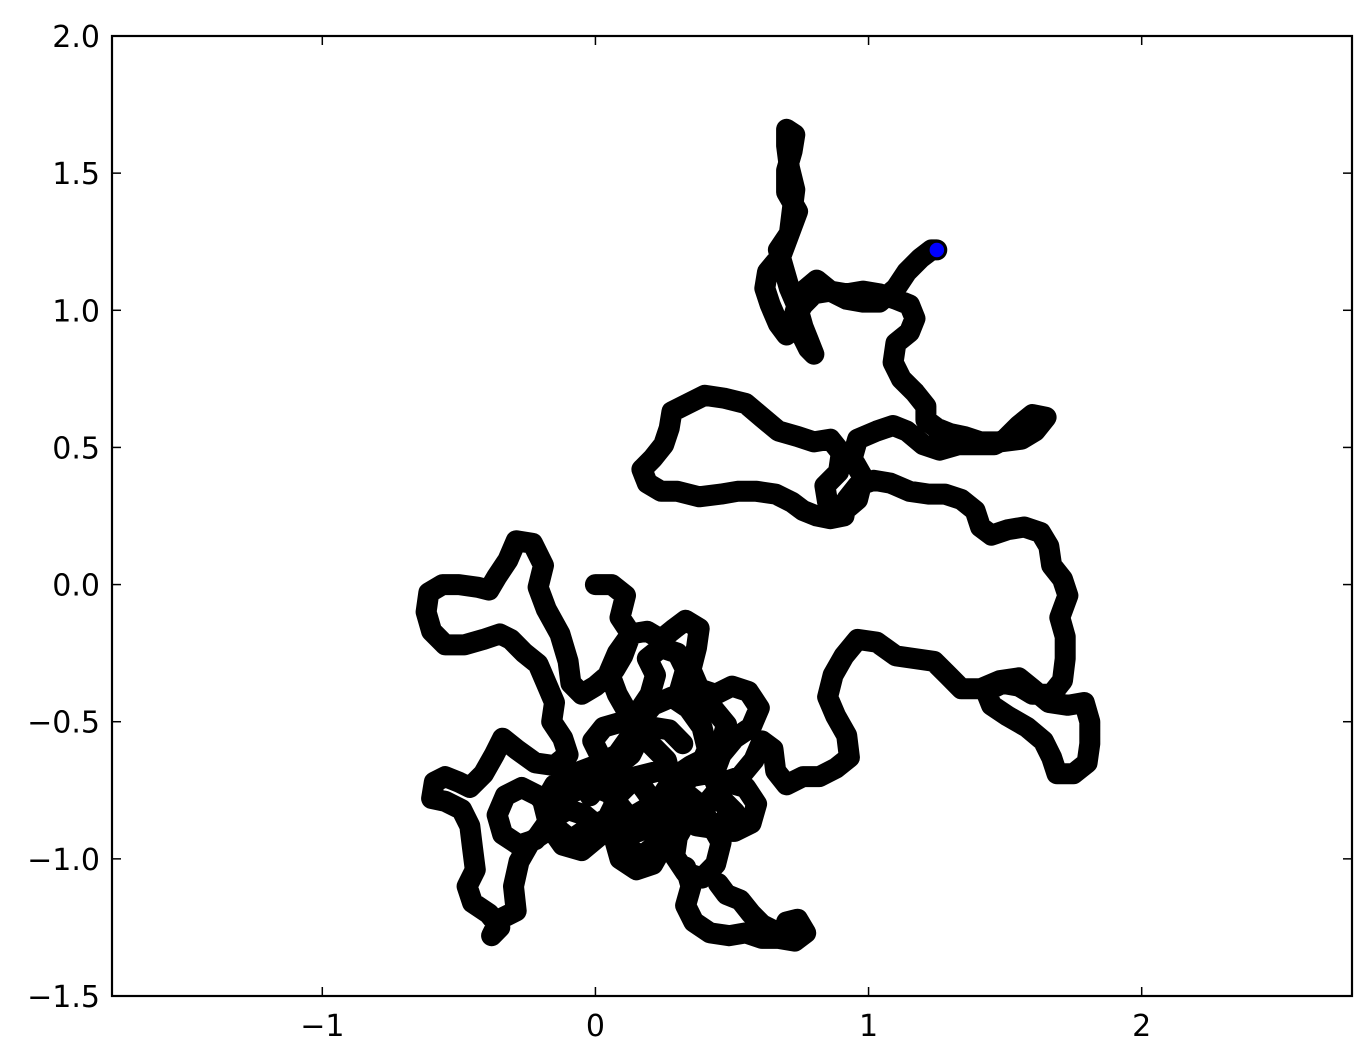  I want to click on y-tick-label: 0.5, so click(76, 448).